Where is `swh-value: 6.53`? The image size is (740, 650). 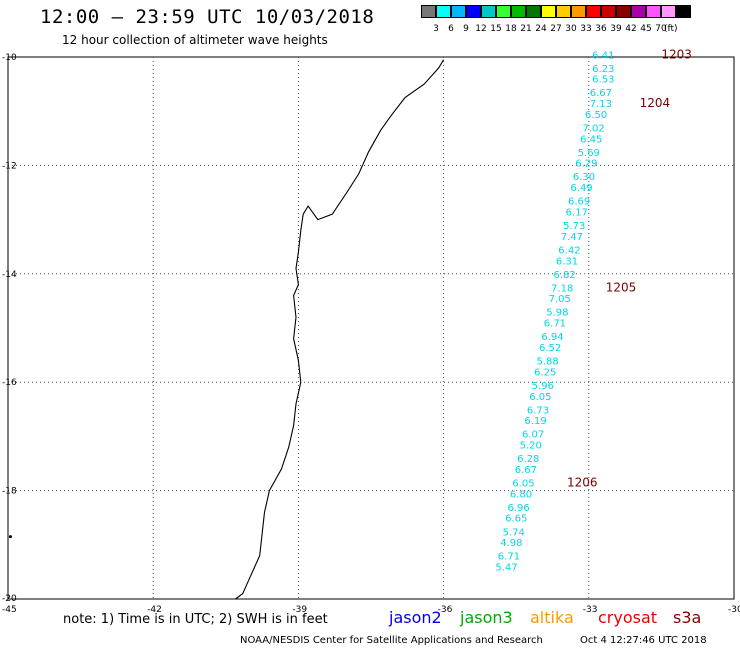 swh-value: 6.53 is located at coordinates (603, 80).